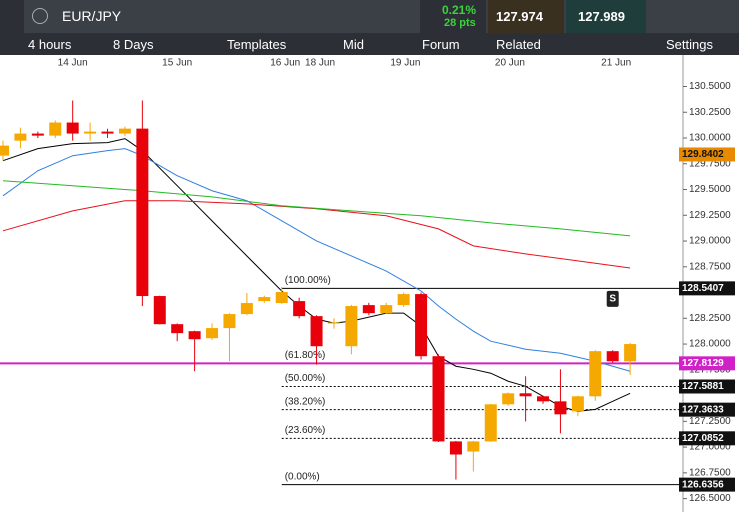  Describe the element at coordinates (302, 476) in the screenshot. I see `fib-label: (0.00%)` at that location.